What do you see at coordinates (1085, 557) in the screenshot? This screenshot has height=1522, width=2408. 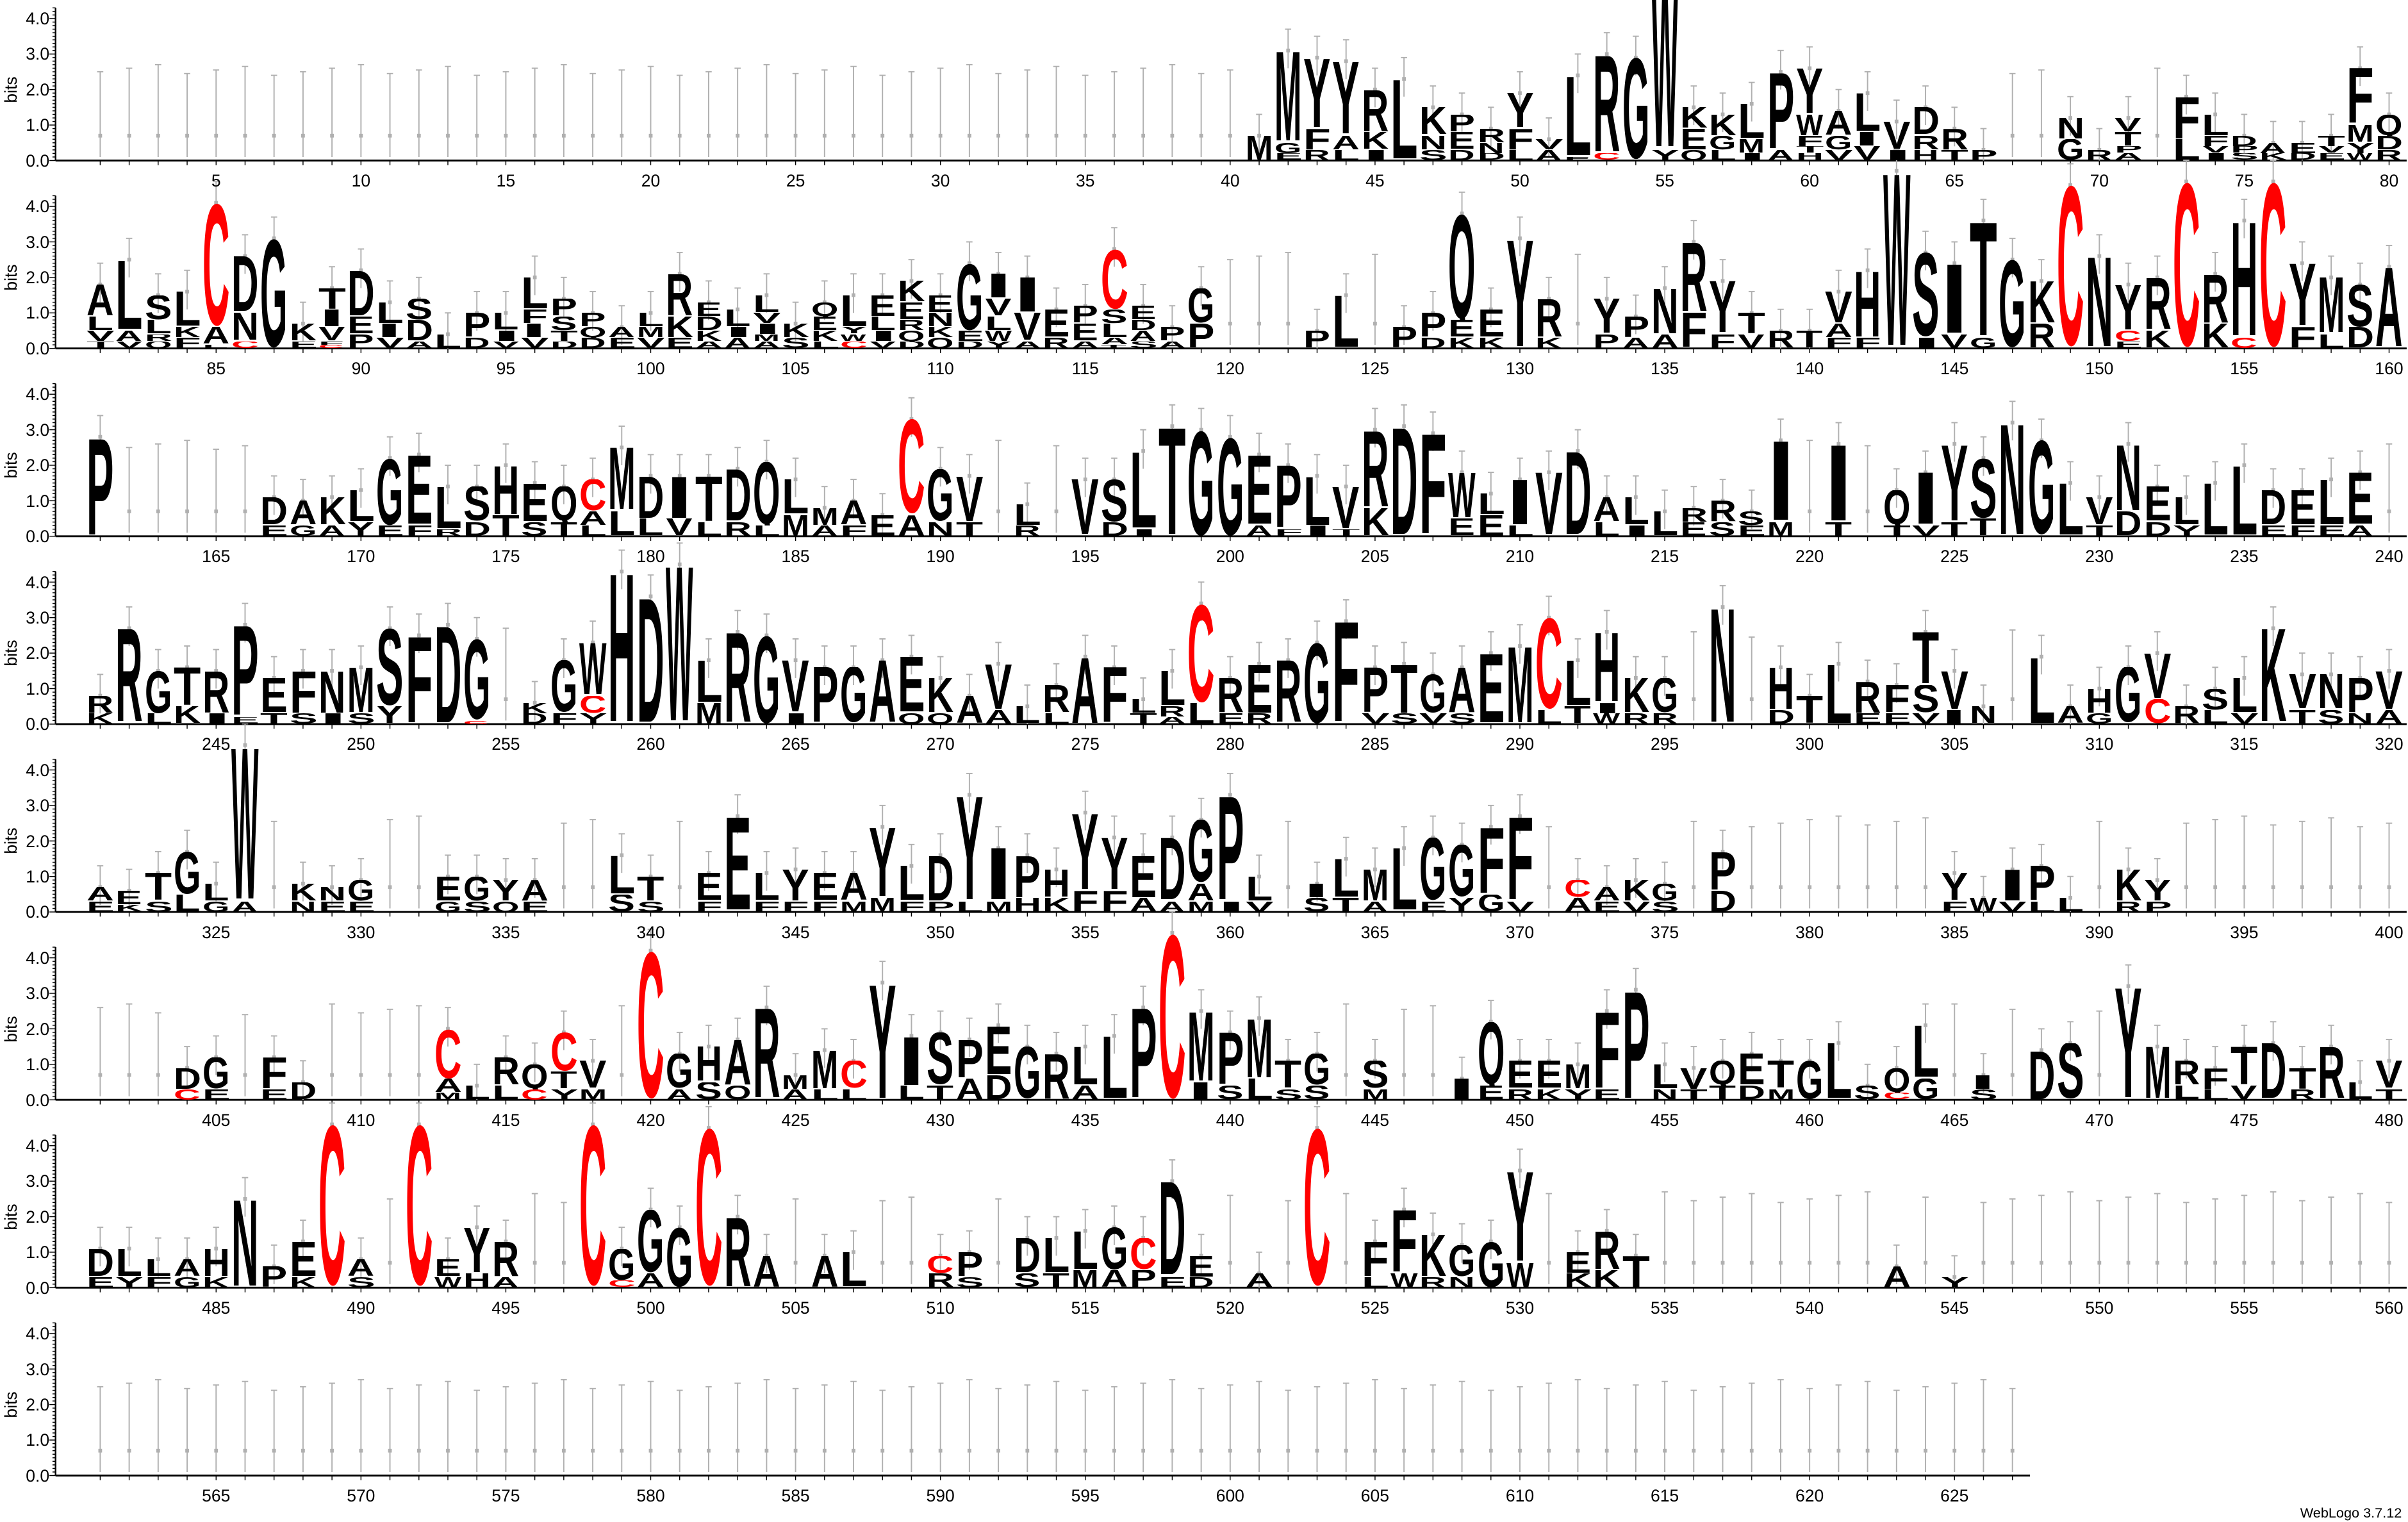 I see `x-tick-label: 195` at bounding box center [1085, 557].